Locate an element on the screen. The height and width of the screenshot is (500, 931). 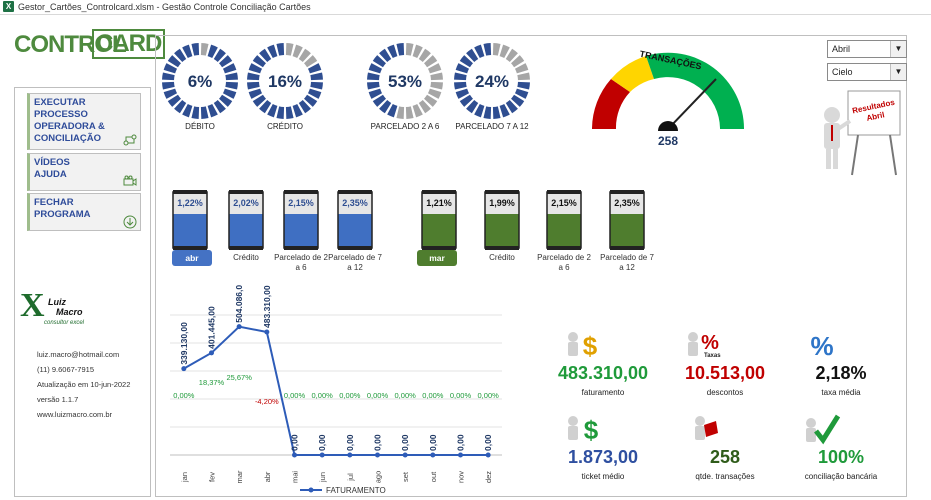
cylinder-value: 1,21% is located at coordinates (439, 203).